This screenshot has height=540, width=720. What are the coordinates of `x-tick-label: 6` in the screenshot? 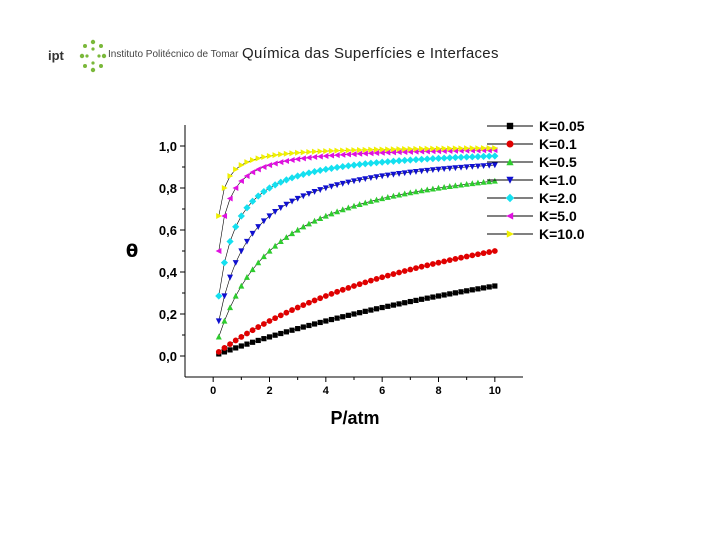 It's located at (382, 391).